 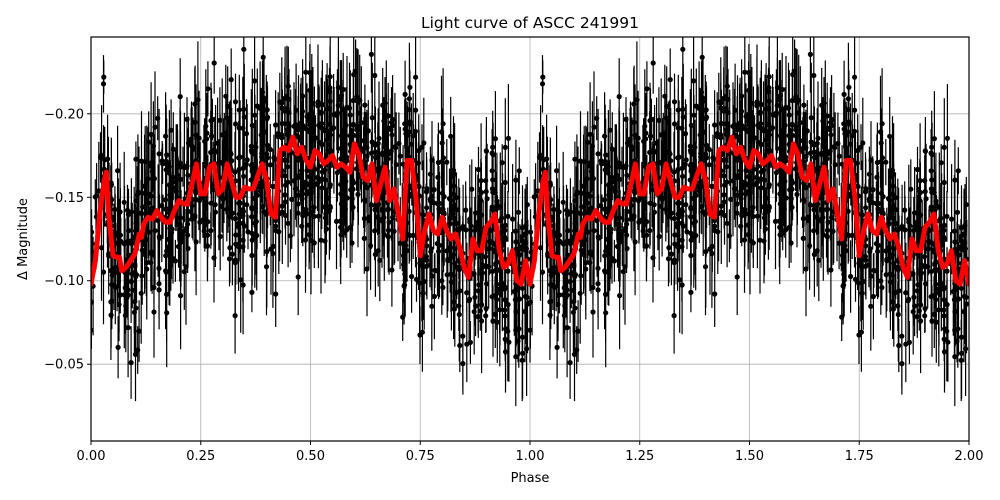 What do you see at coordinates (530, 456) in the screenshot?
I see `x-tick-label: 1.00` at bounding box center [530, 456].